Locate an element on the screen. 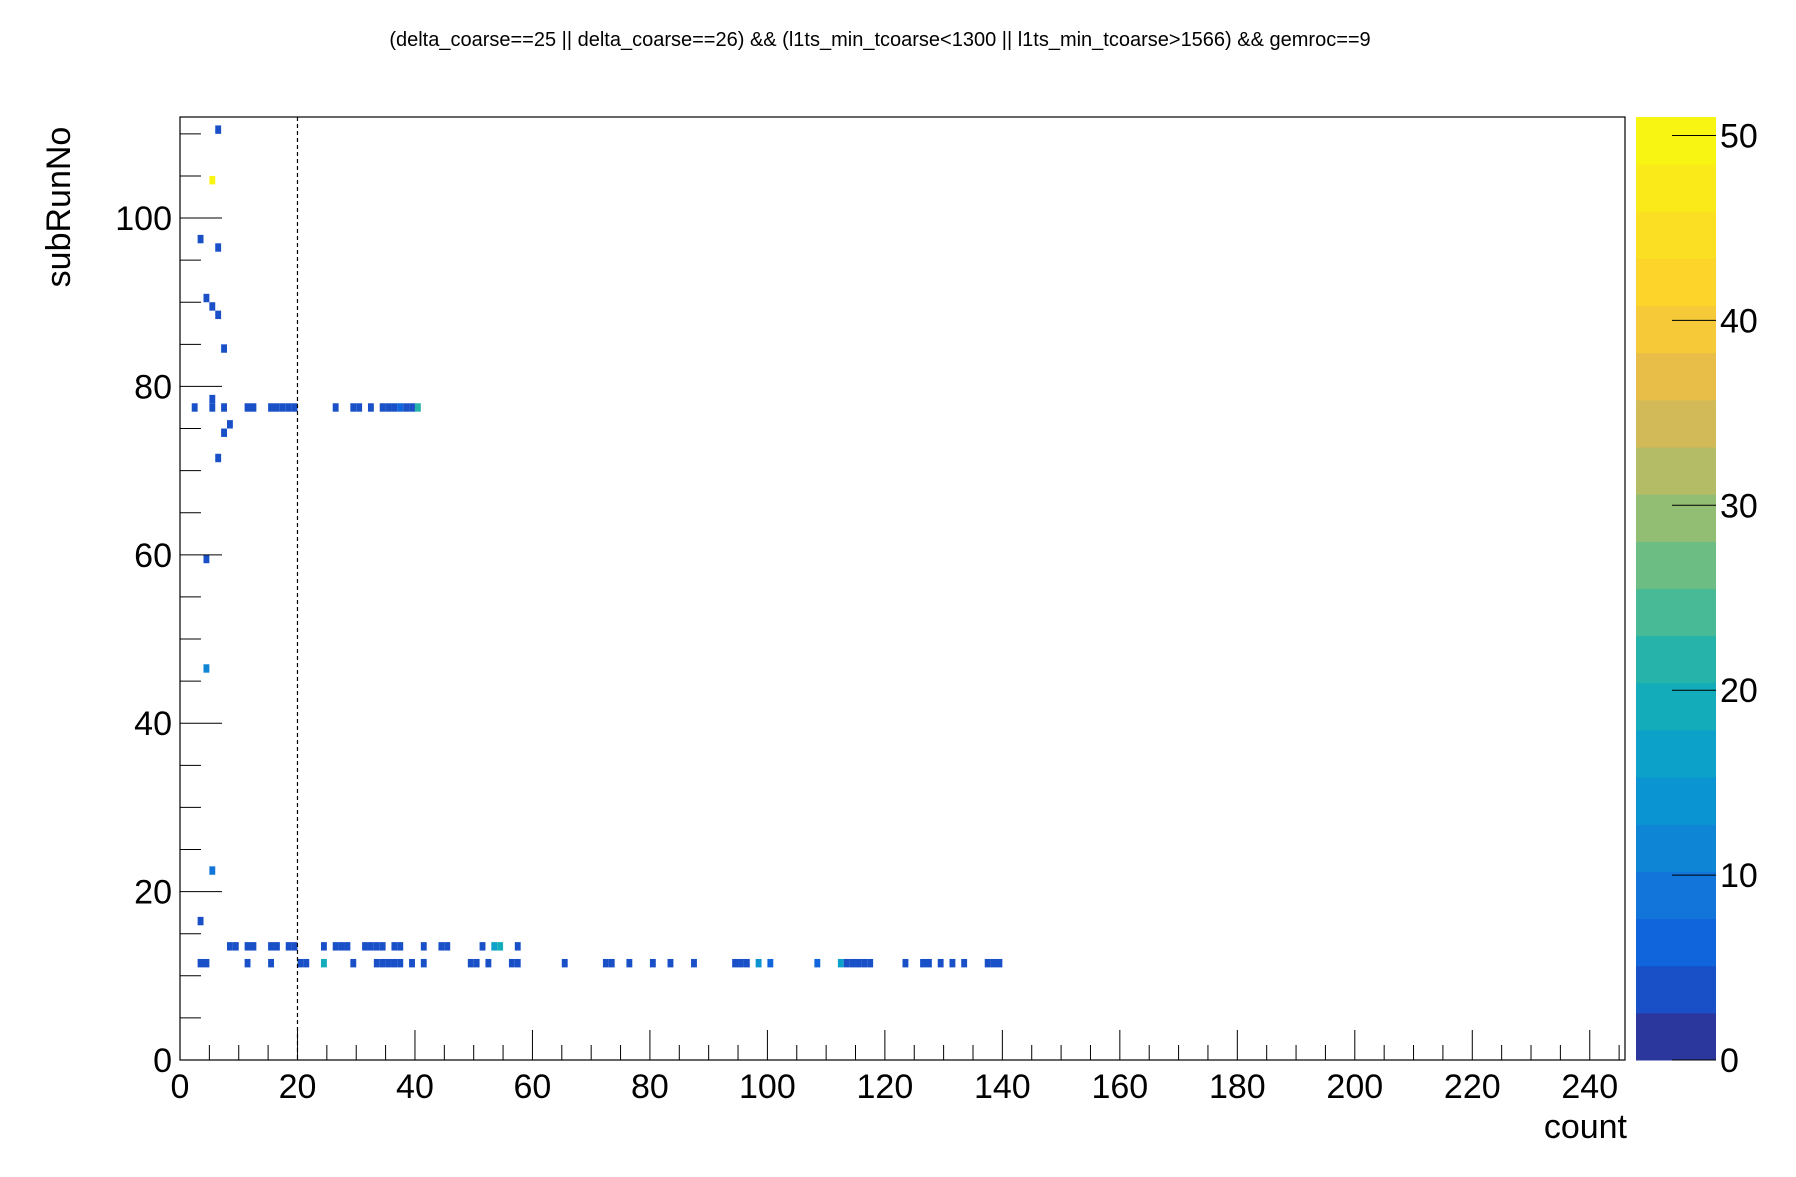 This screenshot has width=1796, height=1177. x-tick-label: 80 is located at coordinates (650, 1087).